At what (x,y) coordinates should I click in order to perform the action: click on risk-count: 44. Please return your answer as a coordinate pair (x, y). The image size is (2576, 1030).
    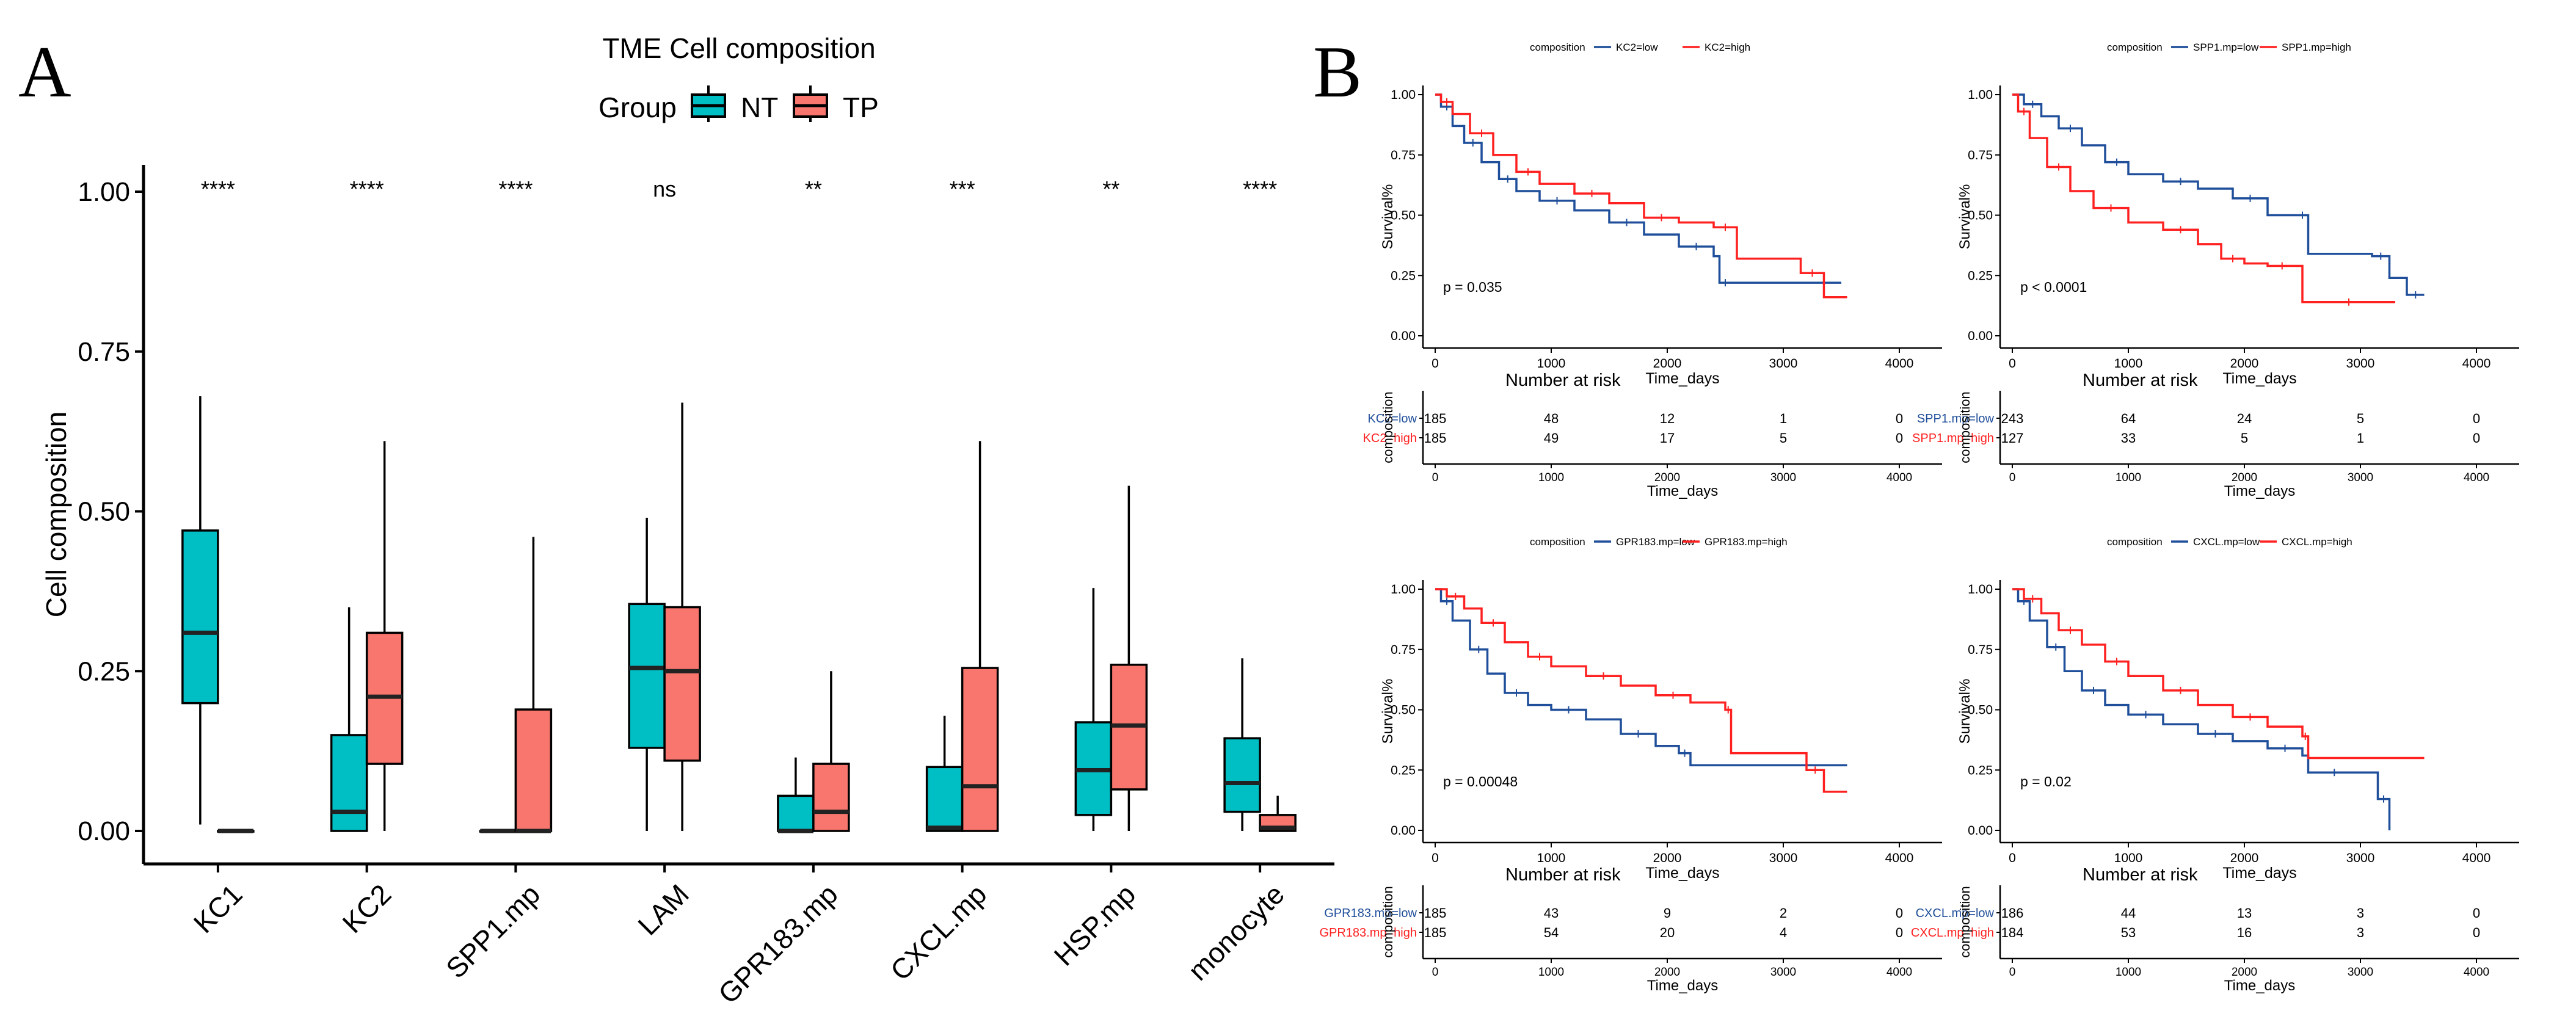
    Looking at the image, I should click on (2128, 913).